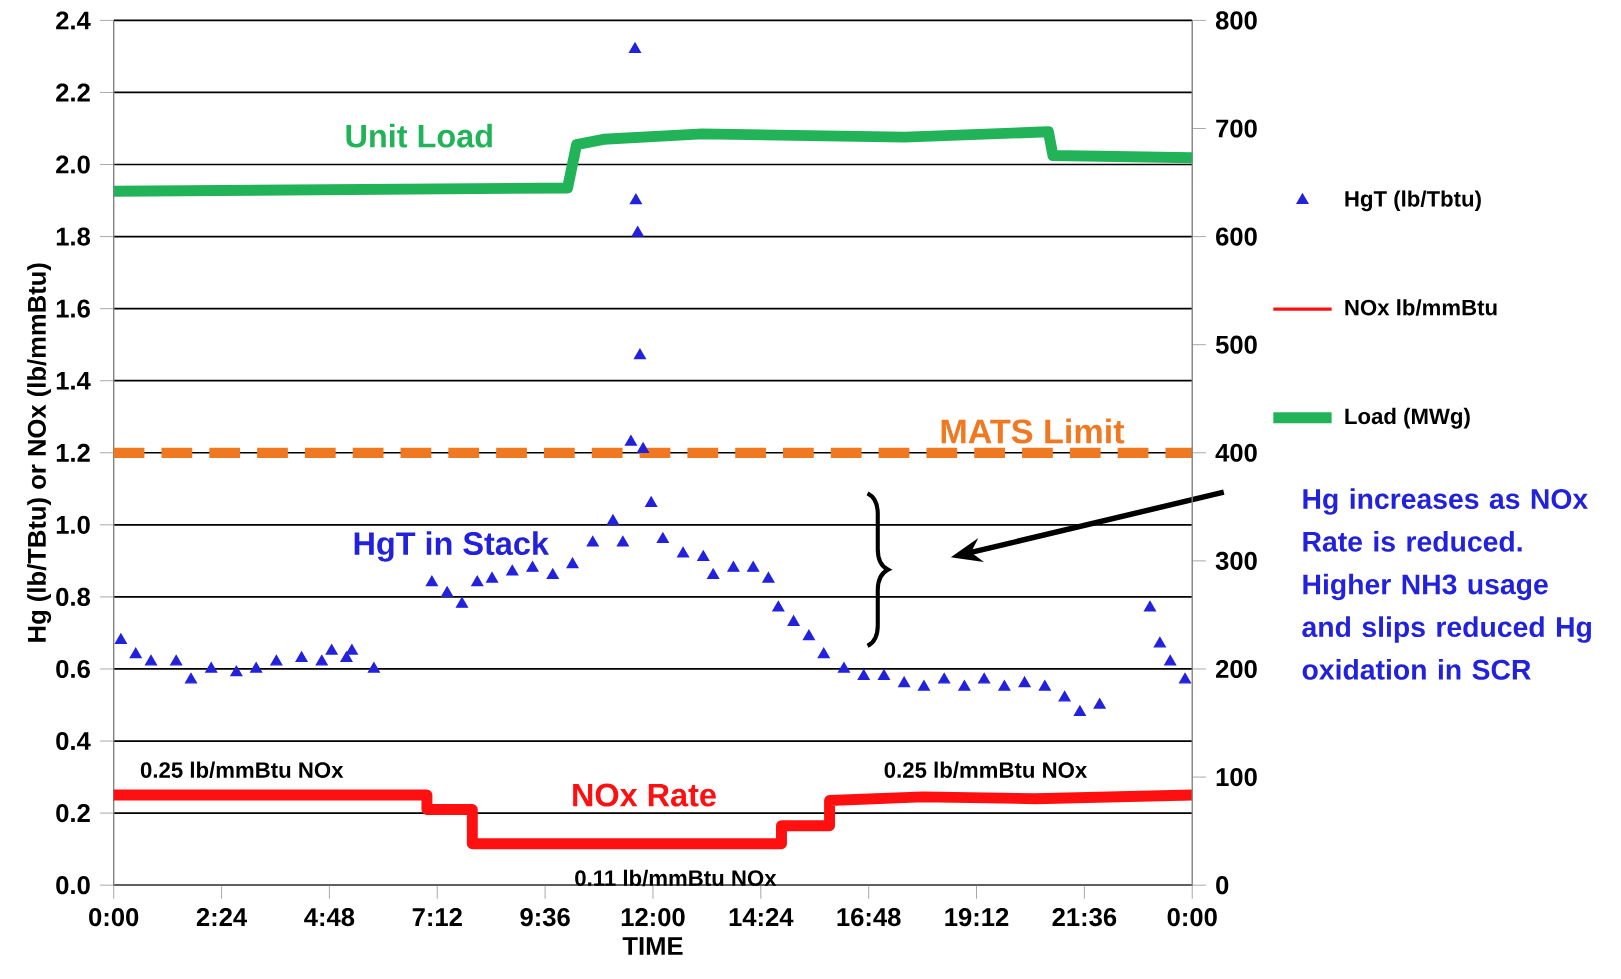 Image resolution: width=1621 pixels, height=979 pixels. What do you see at coordinates (652, 945) in the screenshot?
I see `x-axis-title: TIME` at bounding box center [652, 945].